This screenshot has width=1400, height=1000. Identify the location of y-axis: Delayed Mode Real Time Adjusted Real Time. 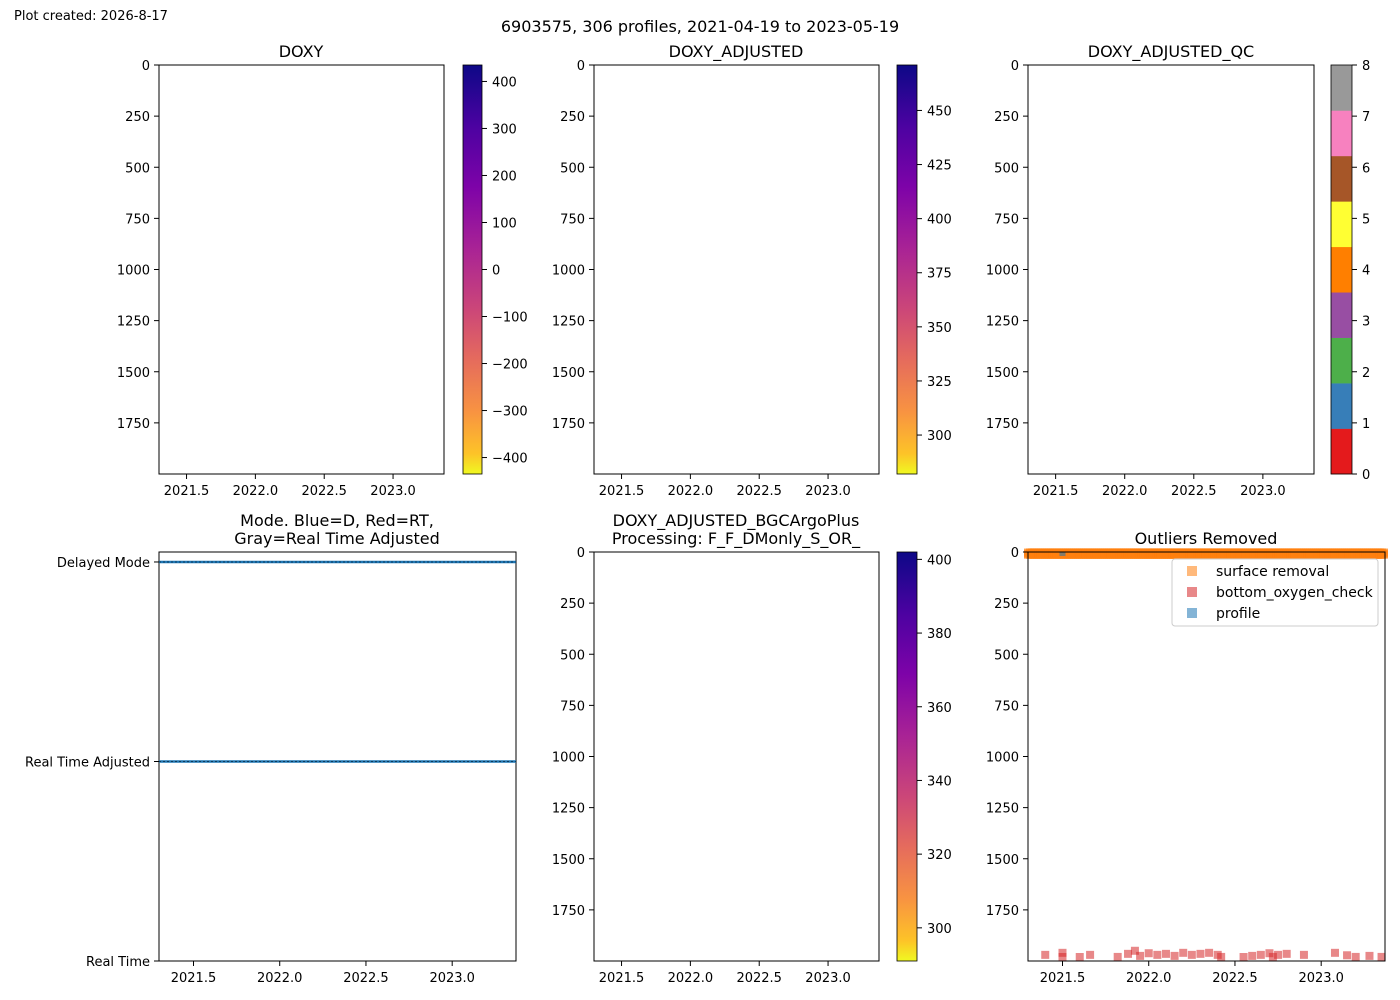
(92, 763).